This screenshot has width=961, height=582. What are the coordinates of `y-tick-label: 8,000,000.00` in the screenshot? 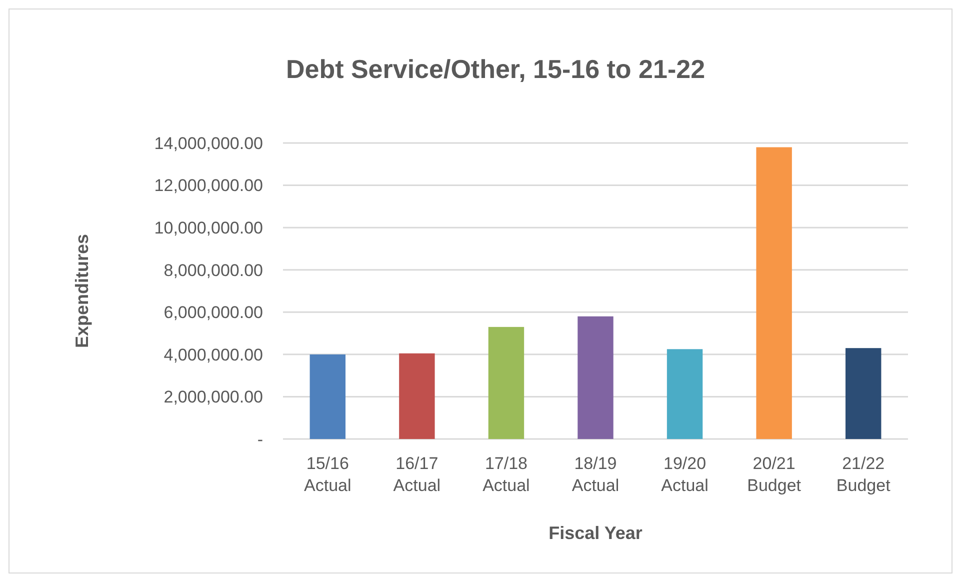 It's located at (213, 270).